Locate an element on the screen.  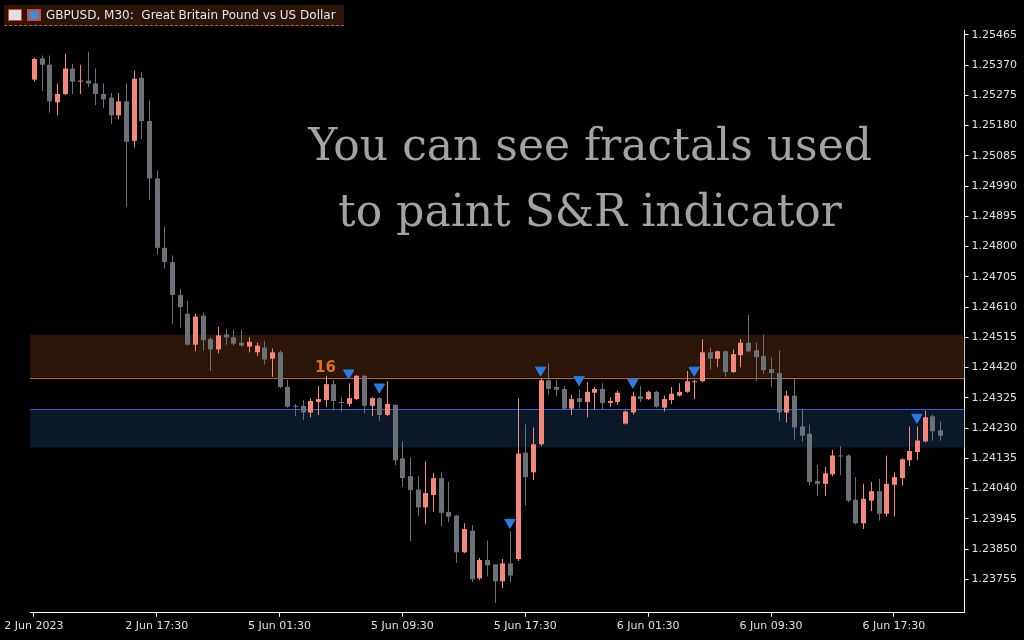
y-tick-label: 1.24610 is located at coordinates (994, 306).